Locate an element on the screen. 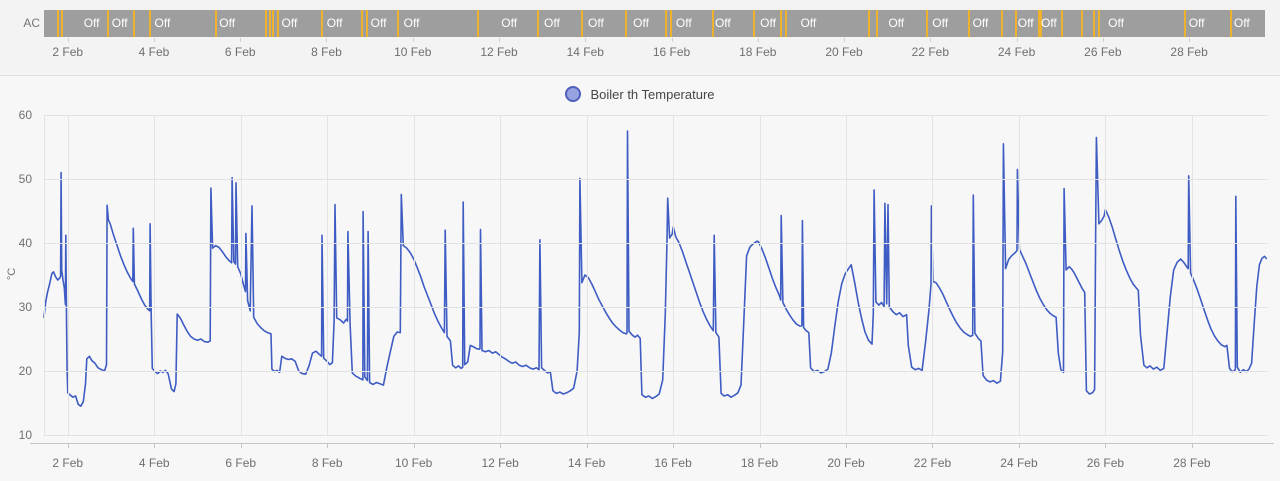  y-axis-tick-label: 20 is located at coordinates (25, 371).